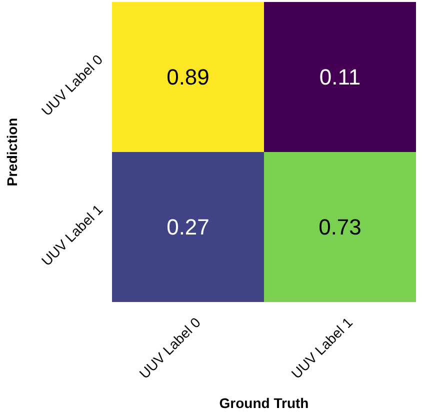  What do you see at coordinates (340, 77) in the screenshot?
I see `data-label: 0.11` at bounding box center [340, 77].